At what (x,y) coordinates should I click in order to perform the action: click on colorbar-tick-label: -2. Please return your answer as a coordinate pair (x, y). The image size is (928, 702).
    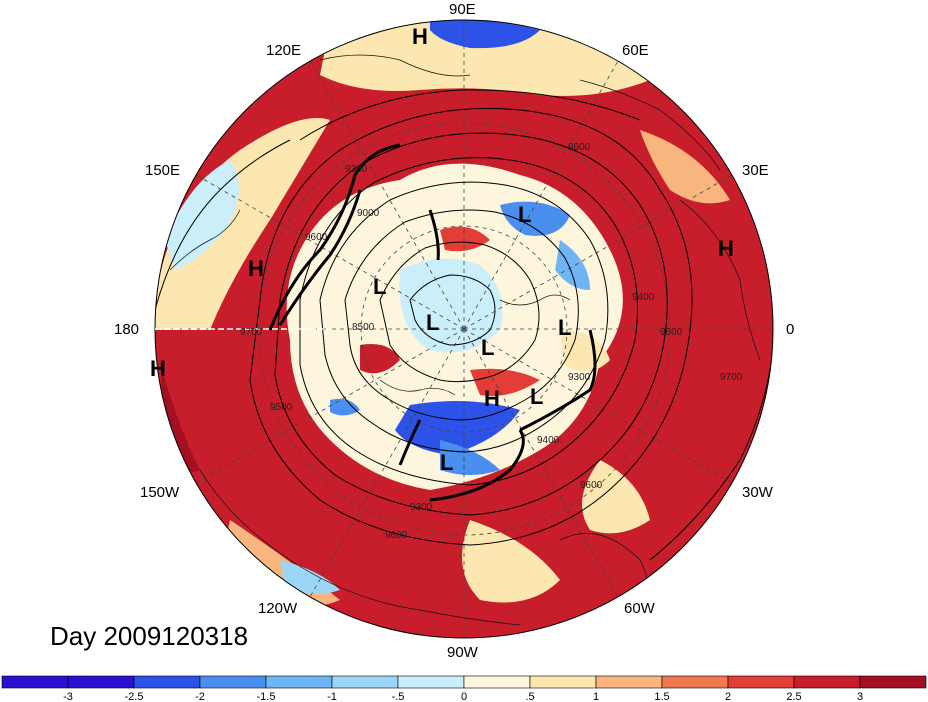
    Looking at the image, I should click on (200, 696).